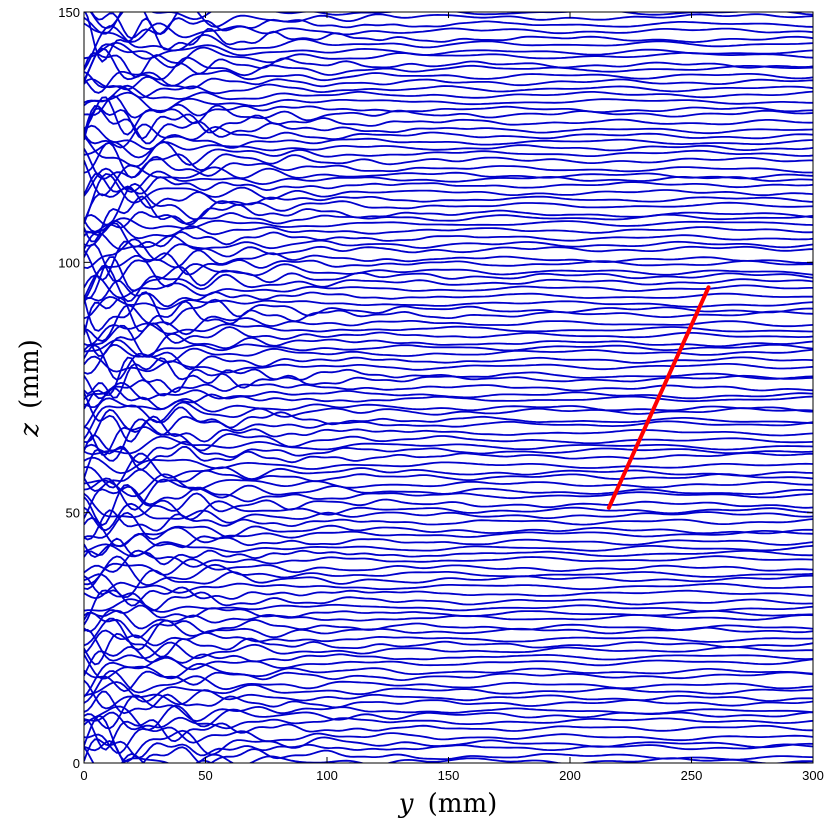  I want to click on x-axis-label: y (mm), so click(448, 804).